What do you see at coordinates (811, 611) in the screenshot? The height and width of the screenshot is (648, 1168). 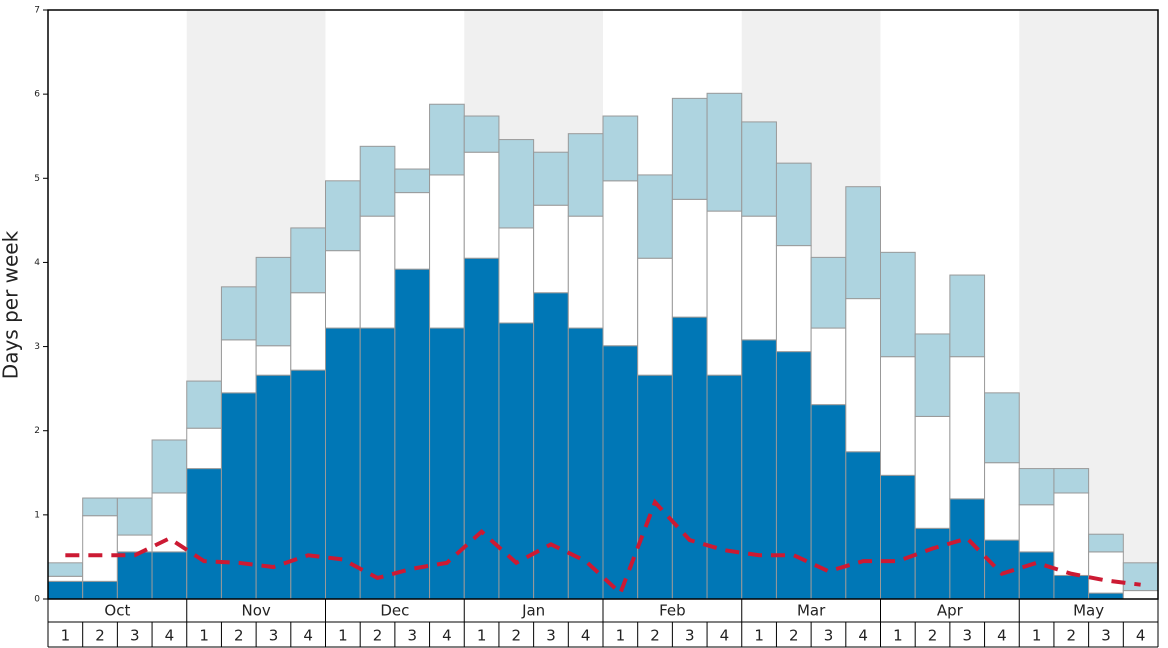 I see `month-label: Mar` at bounding box center [811, 611].